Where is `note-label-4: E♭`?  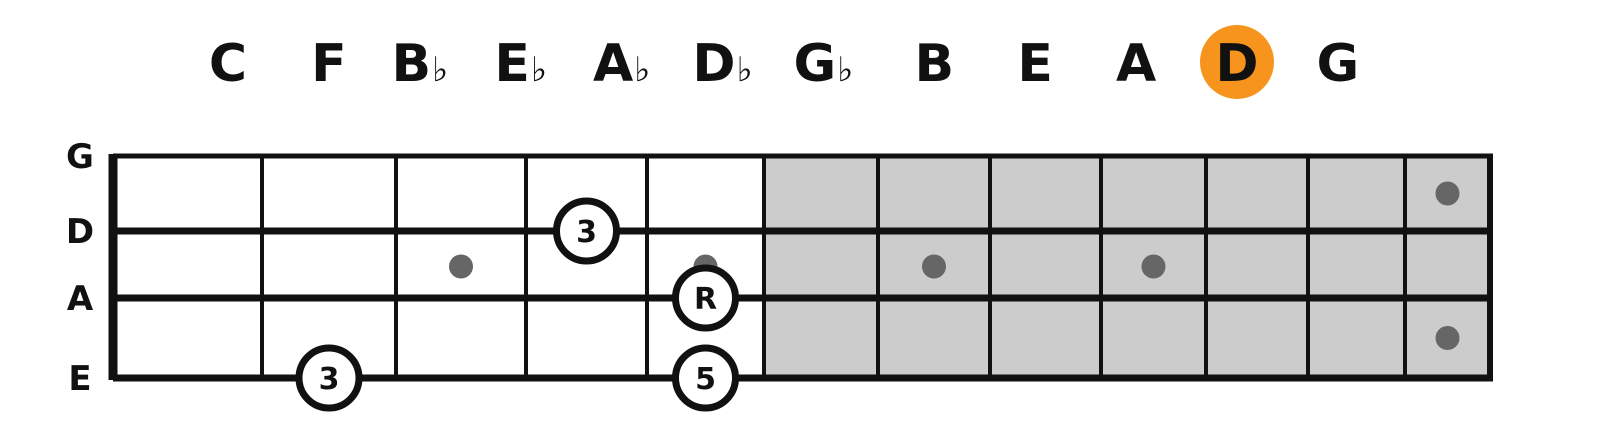
note-label-4: E♭ is located at coordinates (520, 64).